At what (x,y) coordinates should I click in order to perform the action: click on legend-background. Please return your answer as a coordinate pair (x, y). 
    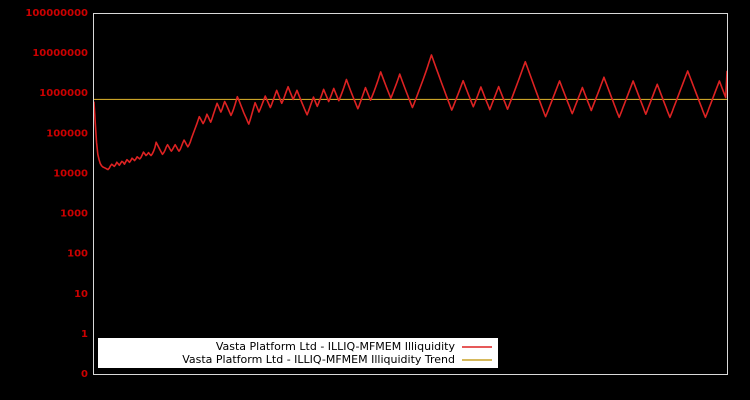
    Looking at the image, I should click on (298, 353).